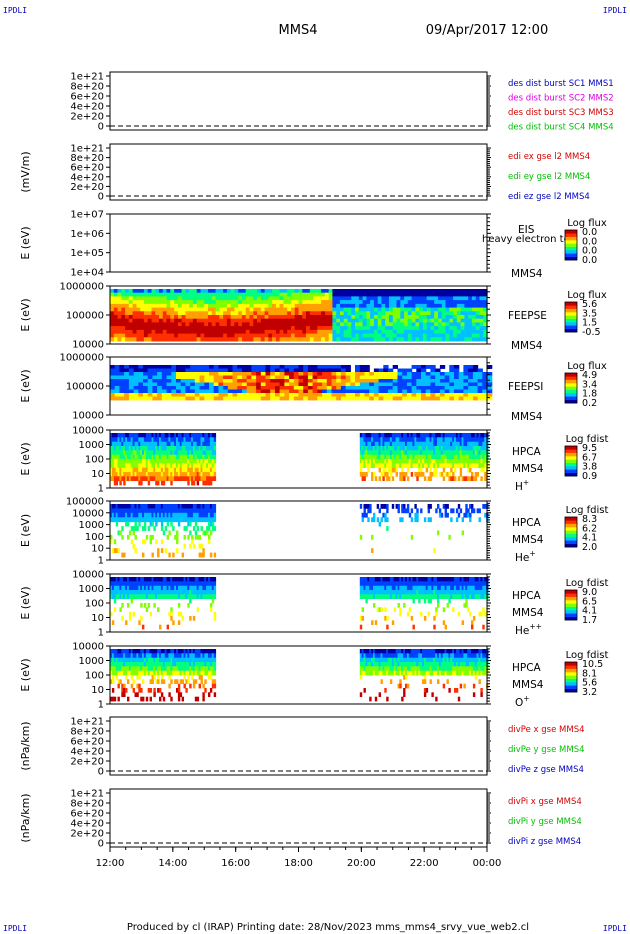 The image size is (630, 934). What do you see at coordinates (25, 530) in the screenshot?
I see `y-axis-label: E (eV)` at bounding box center [25, 530].